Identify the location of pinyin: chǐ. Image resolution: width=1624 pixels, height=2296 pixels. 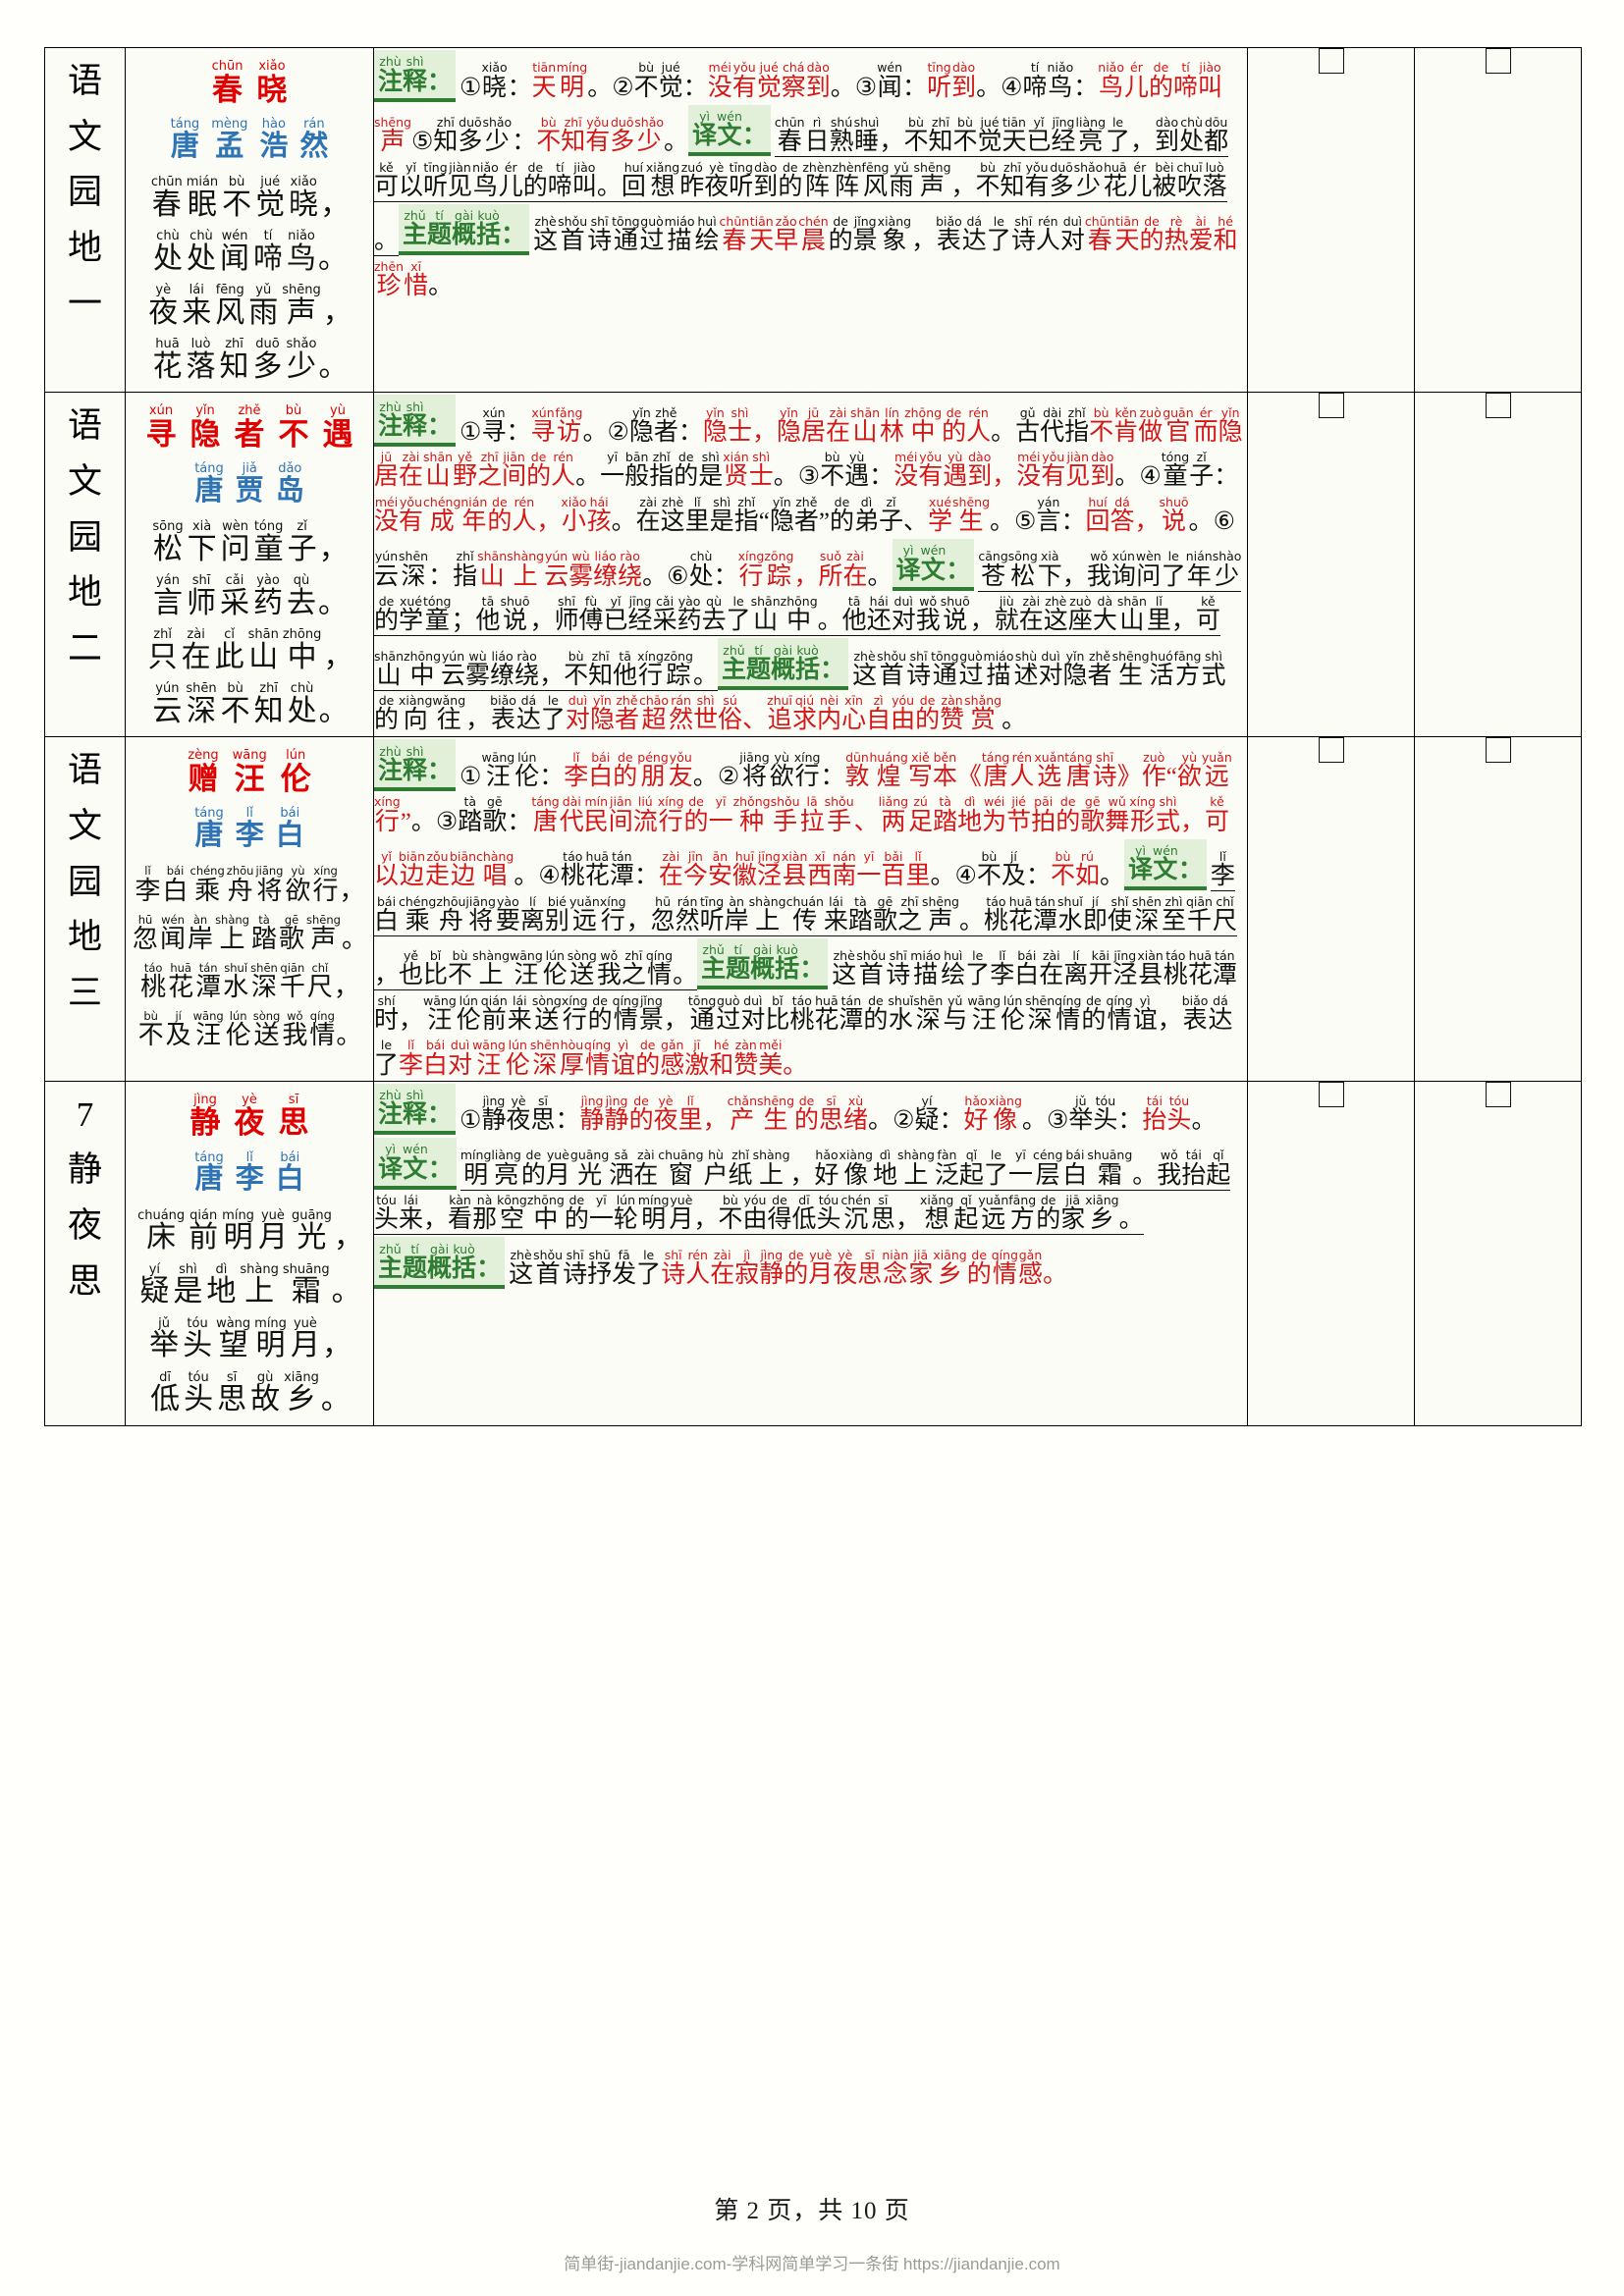
(1225, 901).